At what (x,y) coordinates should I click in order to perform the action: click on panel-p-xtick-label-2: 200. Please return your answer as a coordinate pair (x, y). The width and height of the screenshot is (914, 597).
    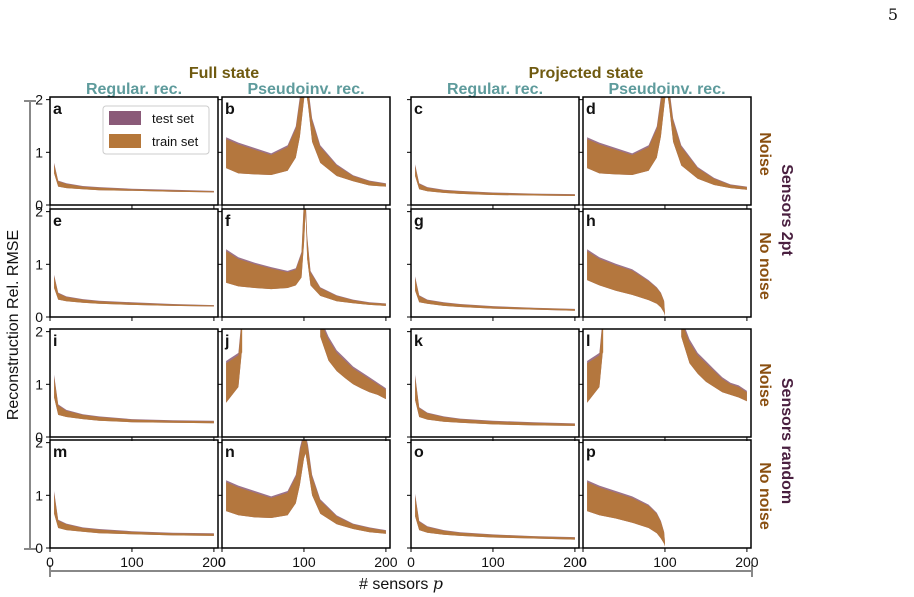
    Looking at the image, I should click on (747, 562).